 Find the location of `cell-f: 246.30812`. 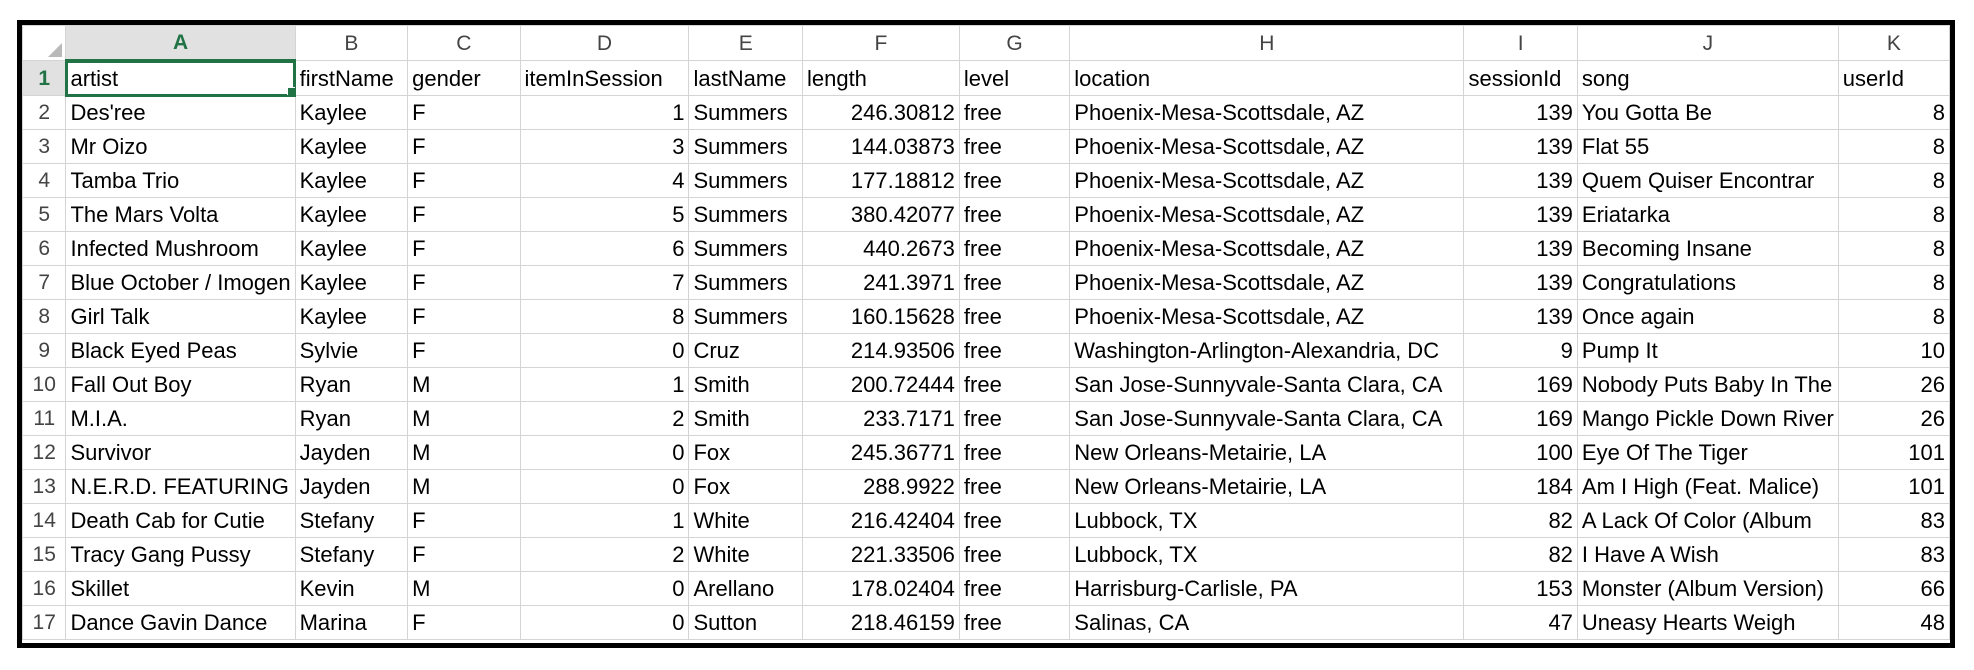

cell-f: 246.30812 is located at coordinates (880, 112).